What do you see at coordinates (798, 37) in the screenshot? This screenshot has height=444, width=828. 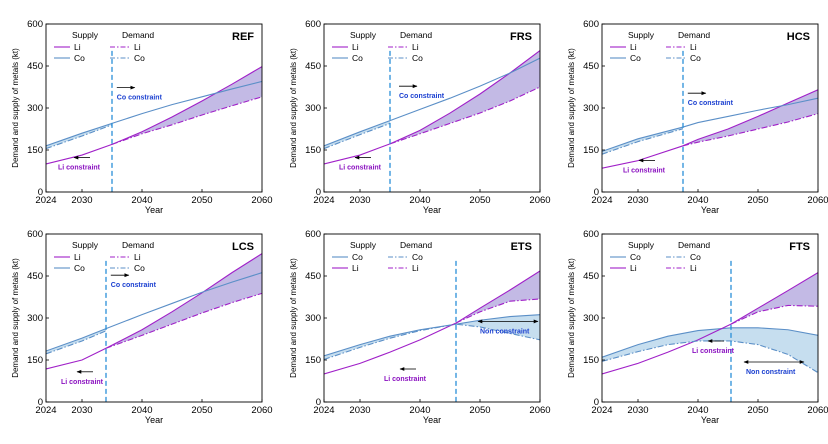 I see `panel-title: HCS` at bounding box center [798, 37].